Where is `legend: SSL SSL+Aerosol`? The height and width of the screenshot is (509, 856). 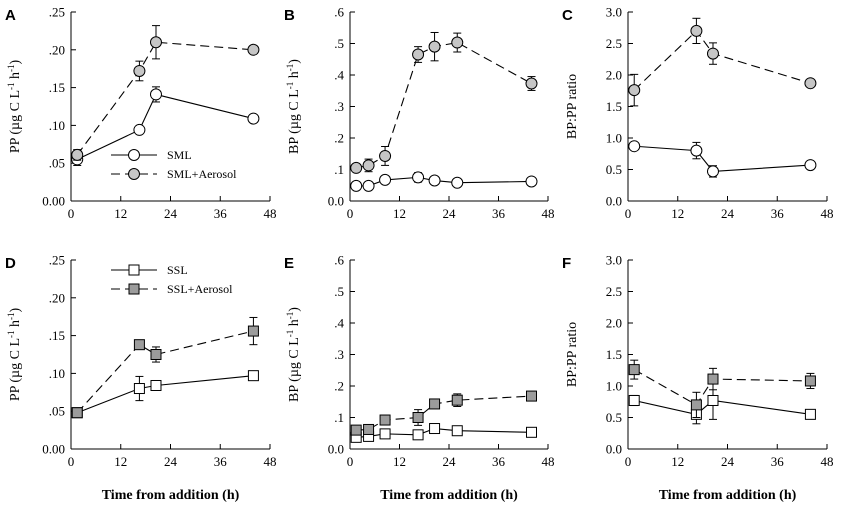 legend: SSL SSL+Aerosol is located at coordinates (172, 279).